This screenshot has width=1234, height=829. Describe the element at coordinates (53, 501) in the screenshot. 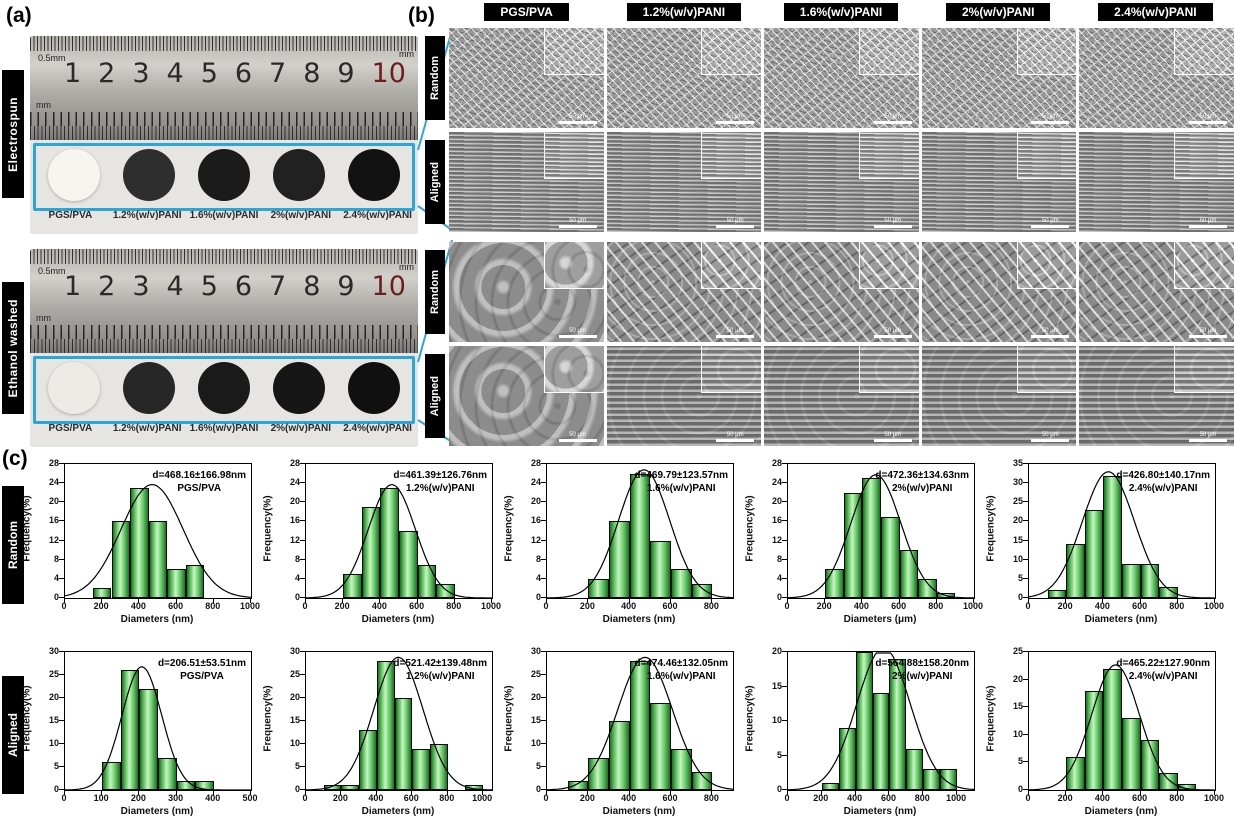

I see `y-tick-label: 20` at that location.